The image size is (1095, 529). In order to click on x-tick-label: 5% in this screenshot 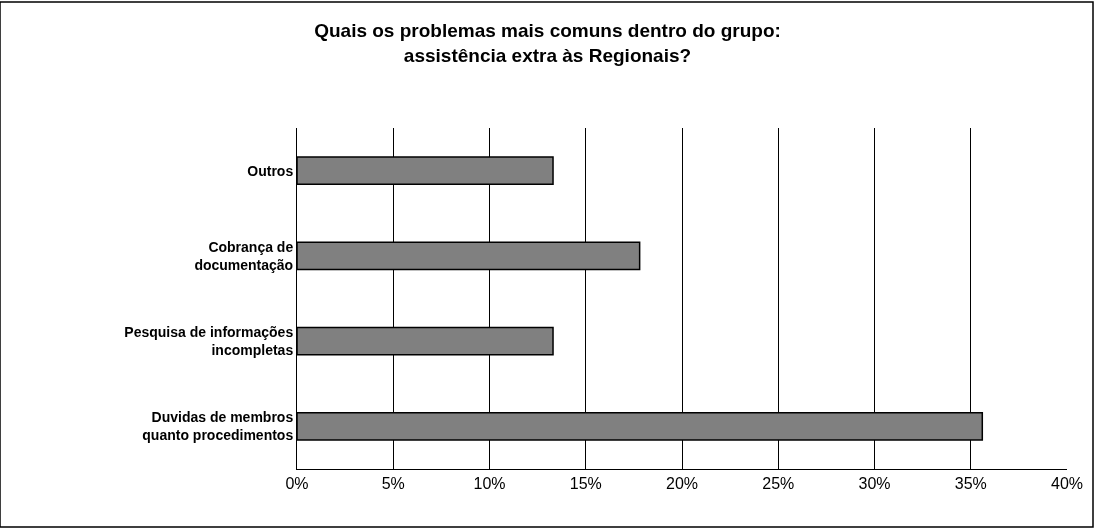, I will do `click(393, 484)`.